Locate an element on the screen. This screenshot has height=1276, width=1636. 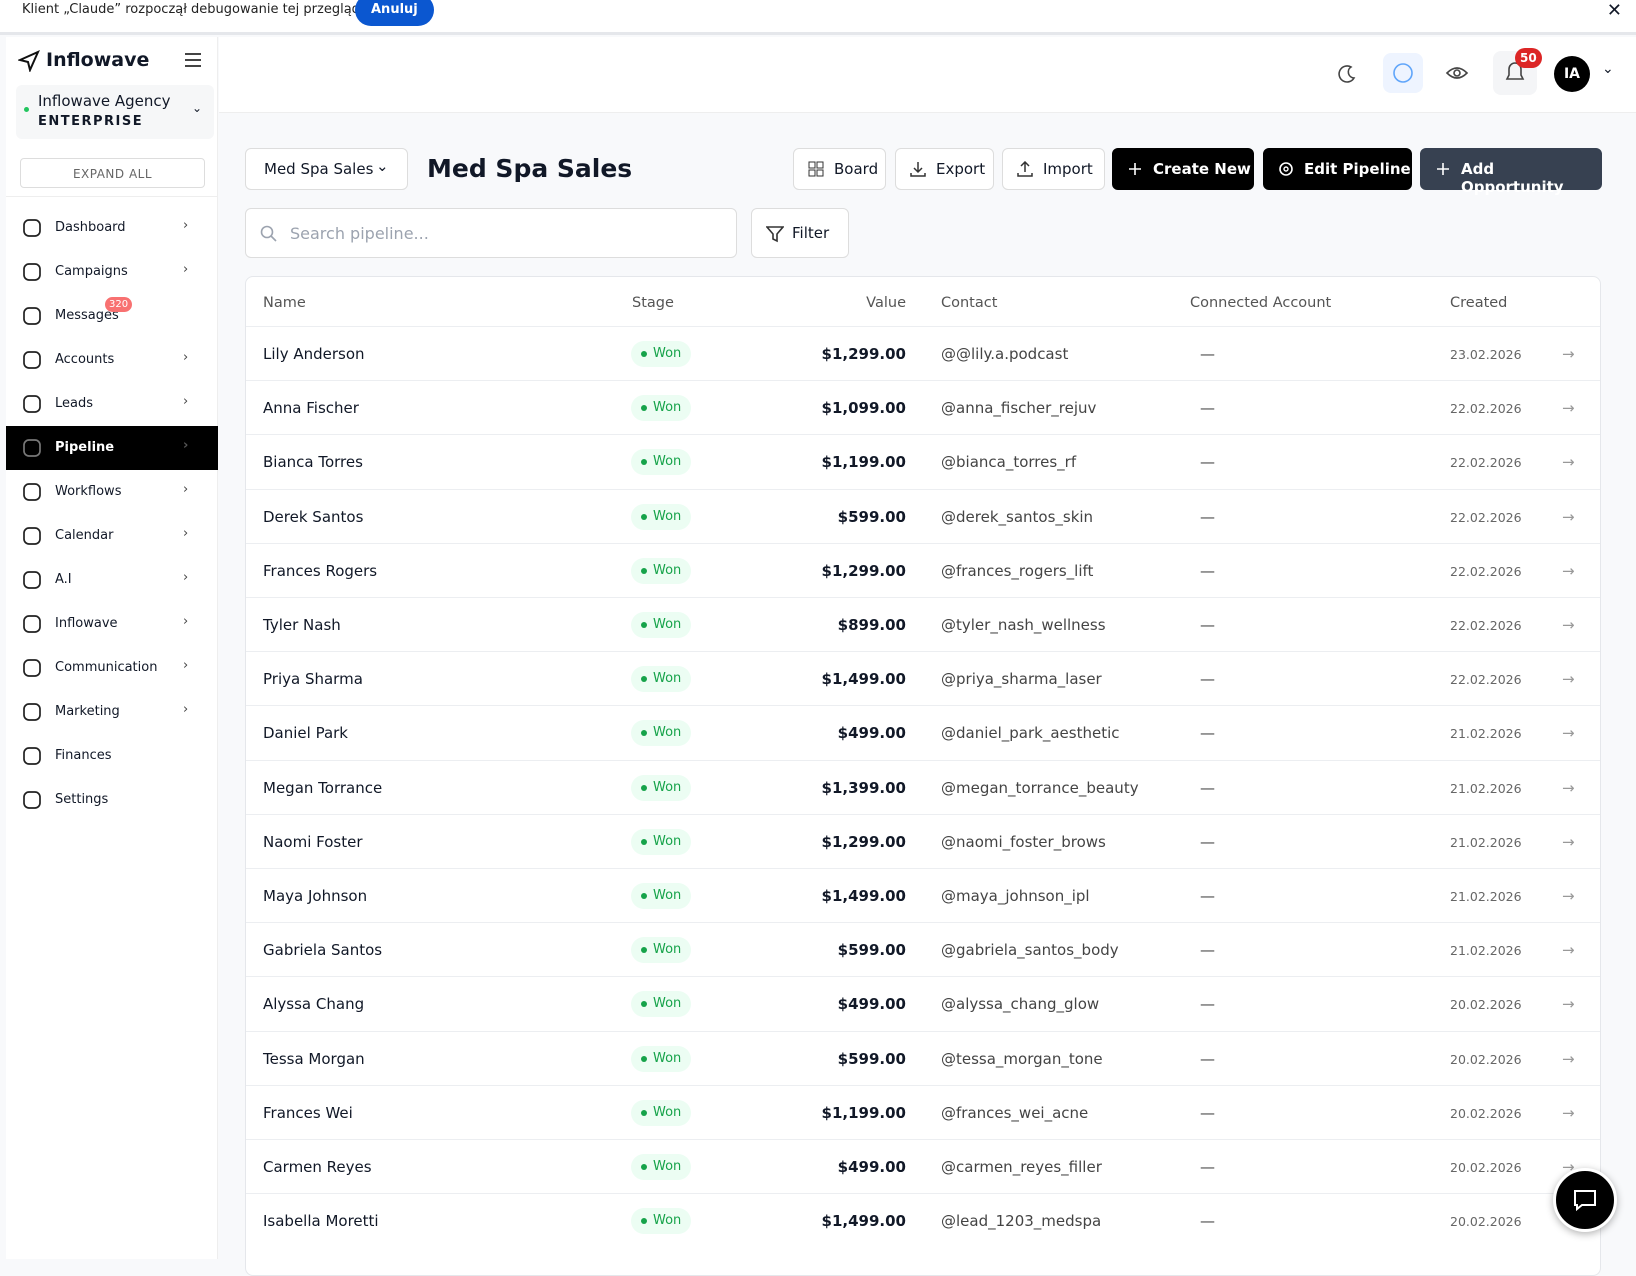
theme-toggle is located at coordinates (1347, 74).